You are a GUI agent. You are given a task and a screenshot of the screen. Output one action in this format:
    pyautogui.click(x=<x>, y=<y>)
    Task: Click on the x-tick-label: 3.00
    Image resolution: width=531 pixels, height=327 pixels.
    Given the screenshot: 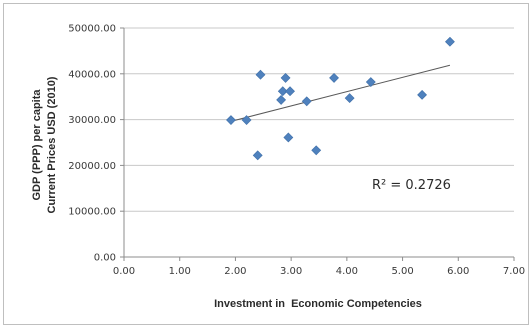 What is the action you would take?
    pyautogui.click(x=291, y=271)
    